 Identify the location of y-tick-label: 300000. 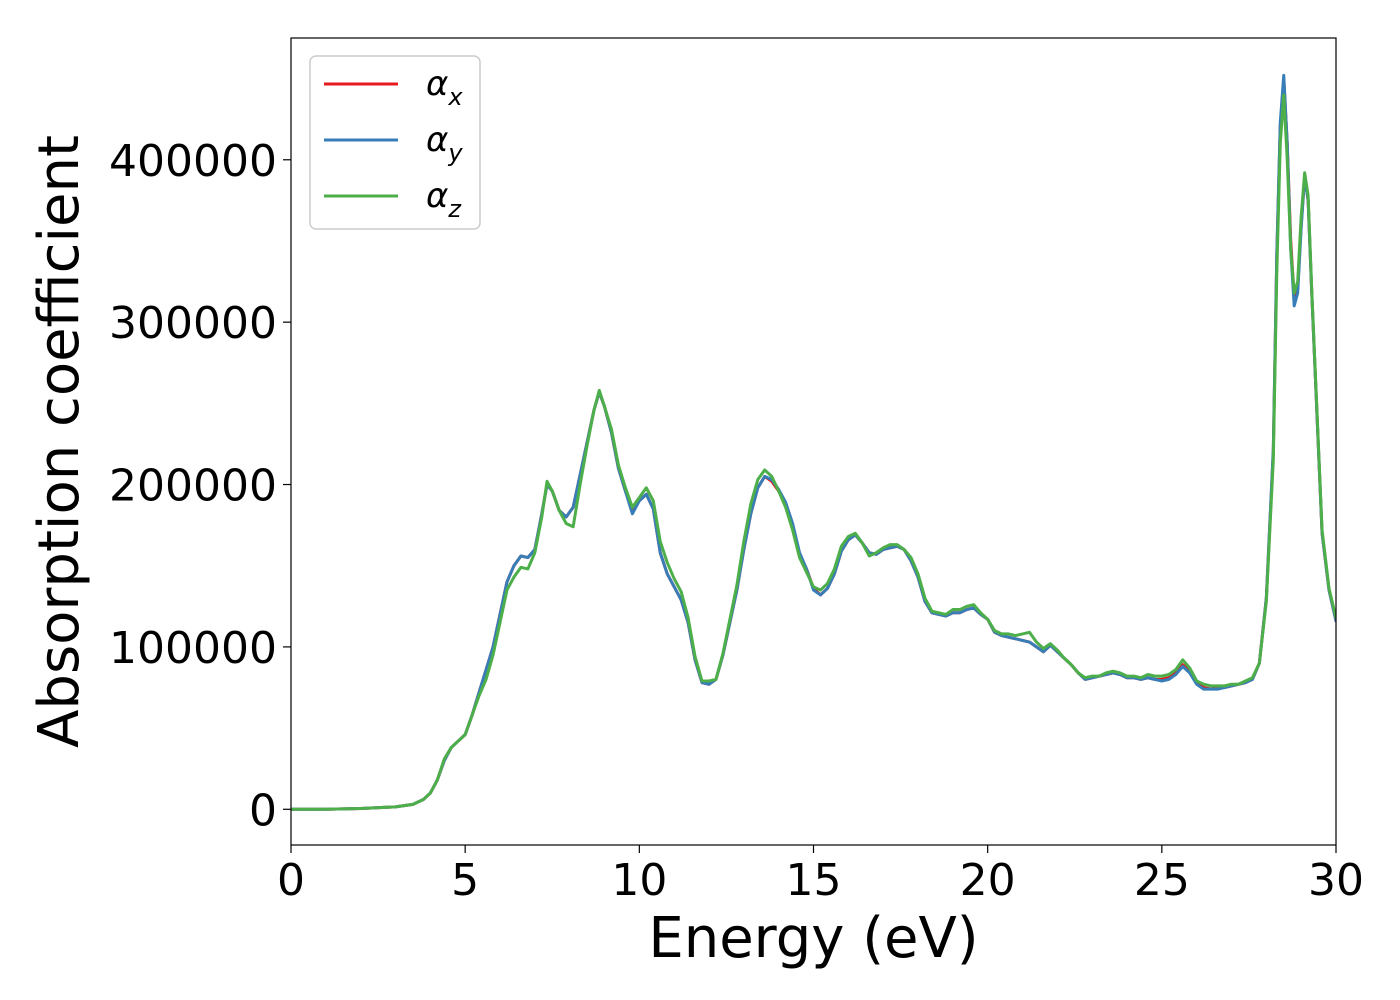
(193, 323).